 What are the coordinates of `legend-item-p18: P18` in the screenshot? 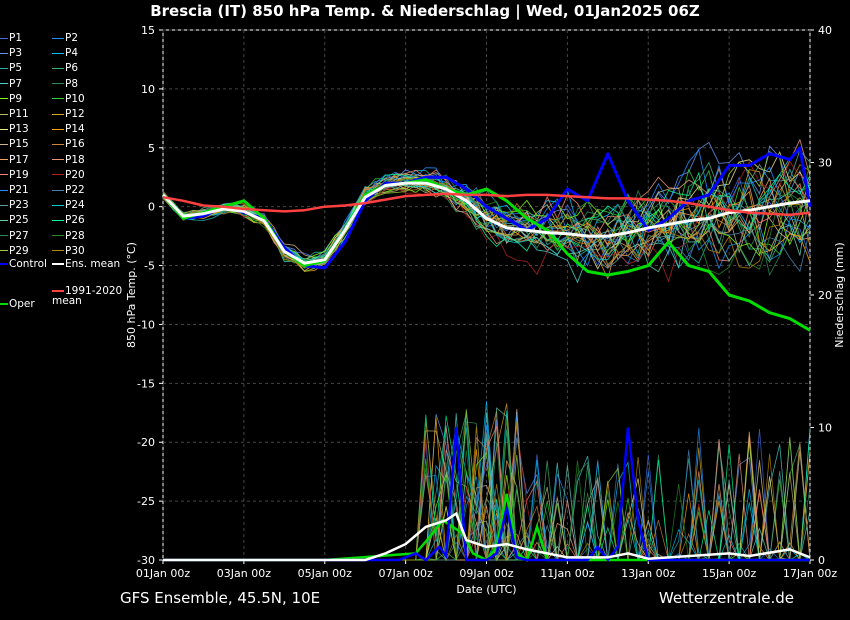 It's located at (68, 160).